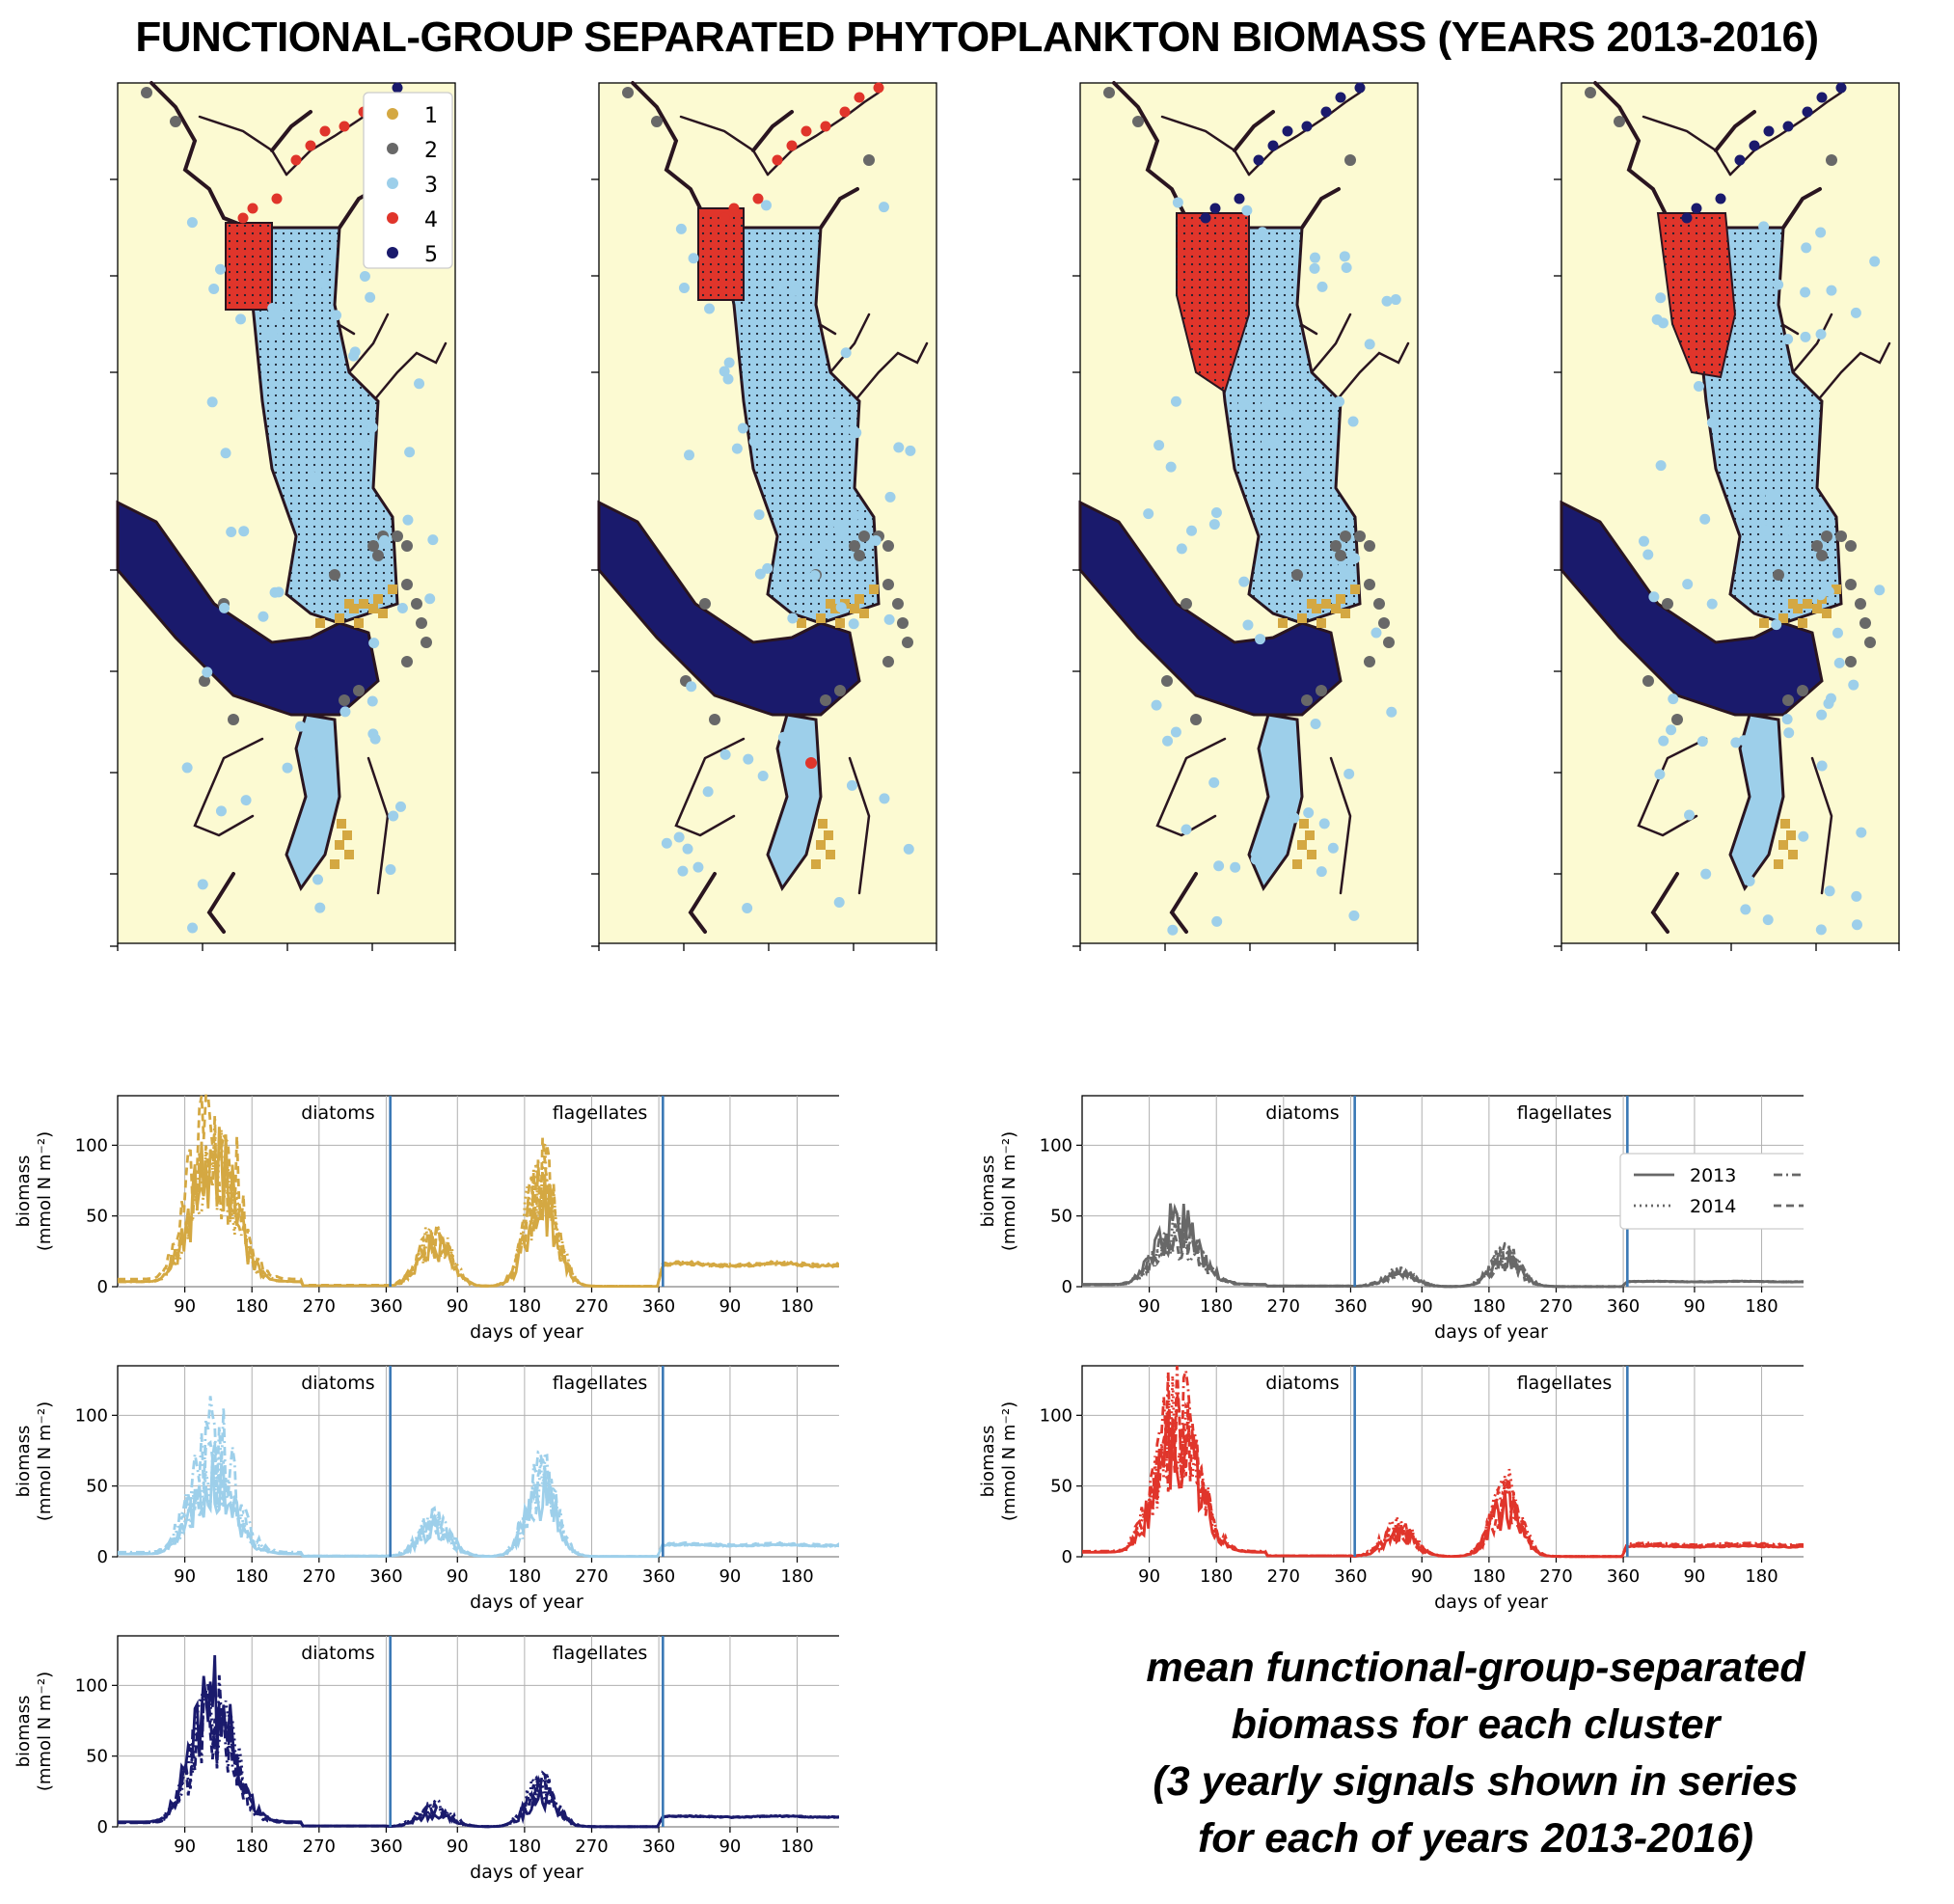 This screenshot has height=1904, width=1954. I want to click on year-legend-label-2014: 2014, so click(1713, 1207).